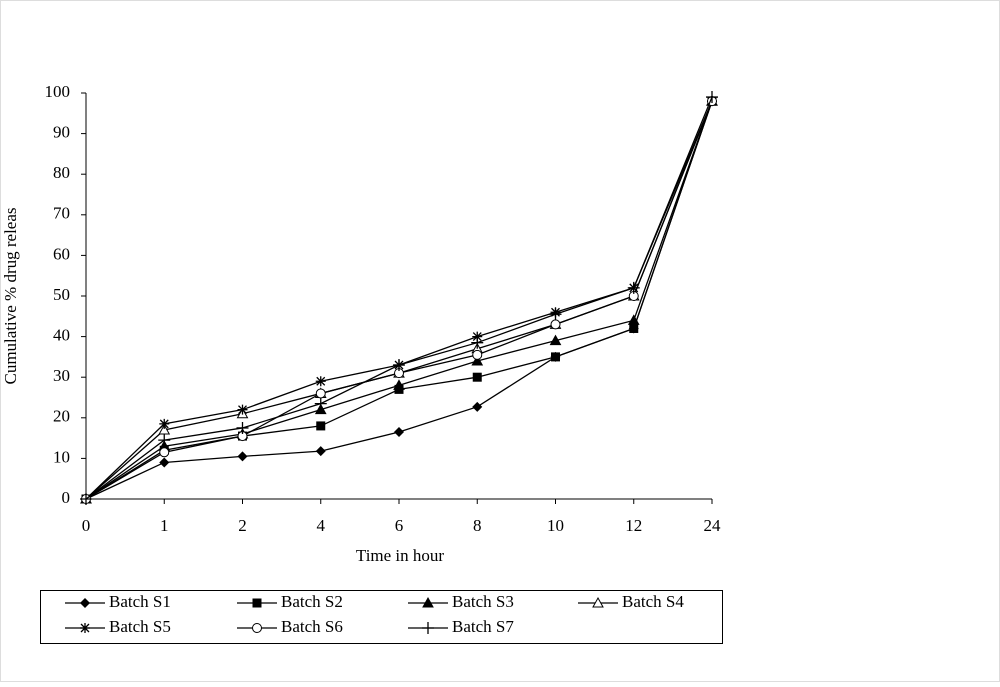 The width and height of the screenshot is (1000, 687). What do you see at coordinates (164, 525) in the screenshot?
I see `x-tick-label: 1` at bounding box center [164, 525].